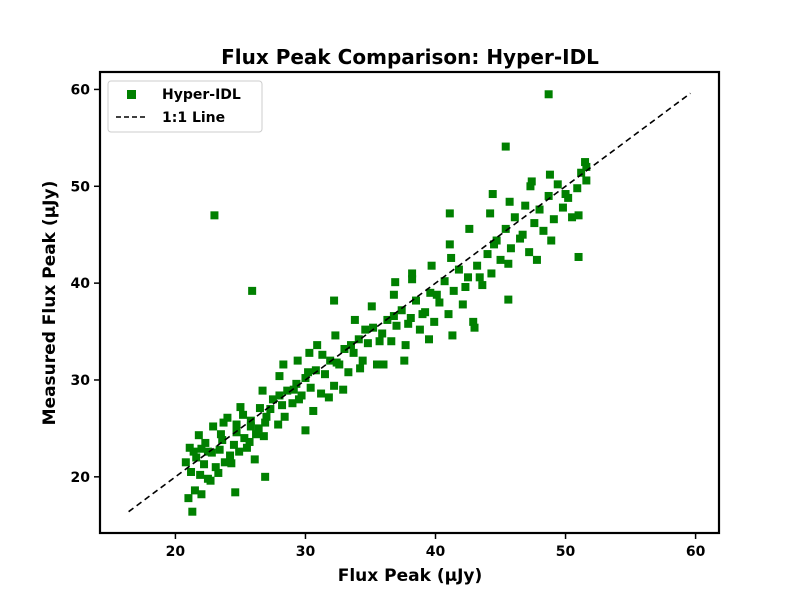 This screenshot has height=600, width=800. Describe the element at coordinates (201, 95) in the screenshot. I see `legend-label-hyper-idl: Hyper-IDL` at that location.